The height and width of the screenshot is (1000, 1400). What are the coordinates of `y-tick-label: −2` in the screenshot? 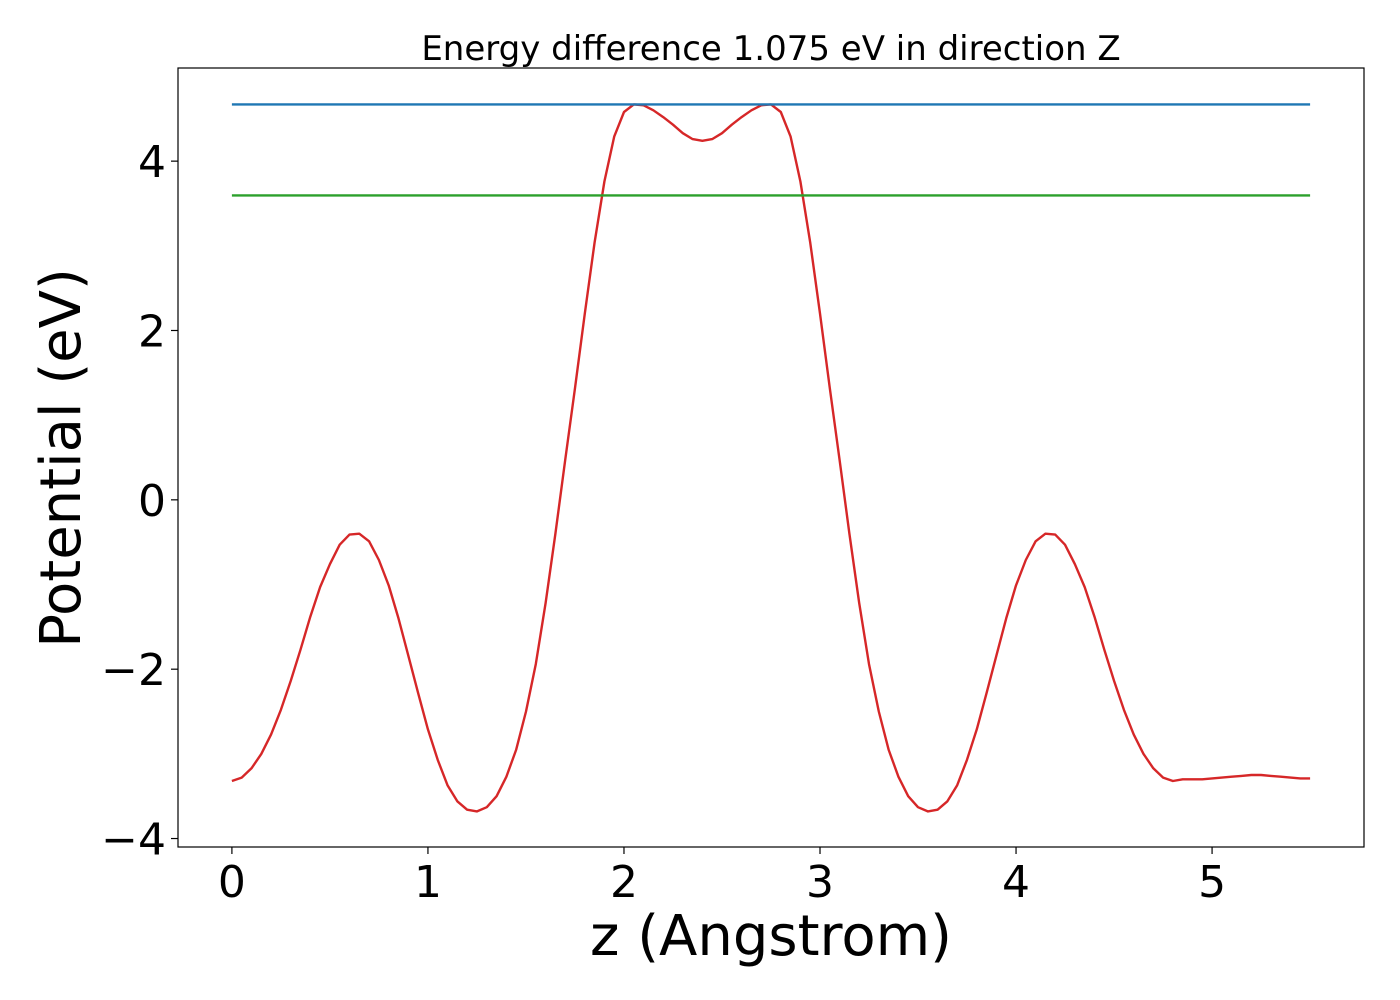 It's located at (133, 670).